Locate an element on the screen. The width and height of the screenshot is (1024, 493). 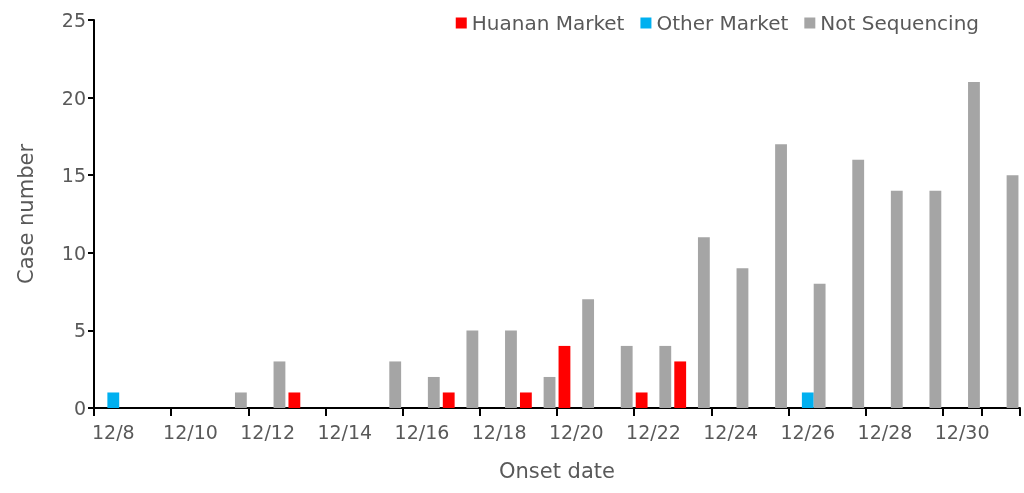
x-tick-label: 12/28 is located at coordinates (885, 431).